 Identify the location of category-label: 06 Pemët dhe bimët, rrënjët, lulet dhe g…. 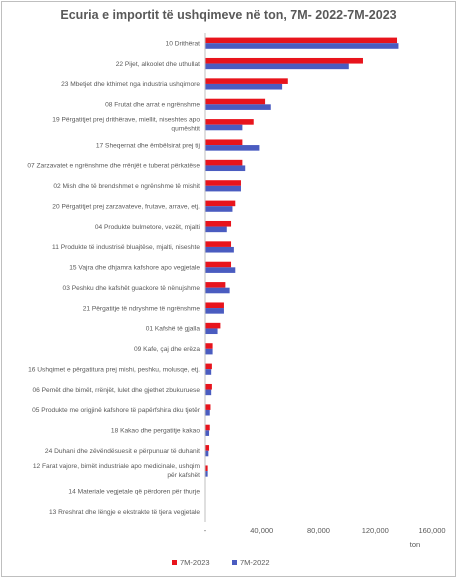
(116, 390).